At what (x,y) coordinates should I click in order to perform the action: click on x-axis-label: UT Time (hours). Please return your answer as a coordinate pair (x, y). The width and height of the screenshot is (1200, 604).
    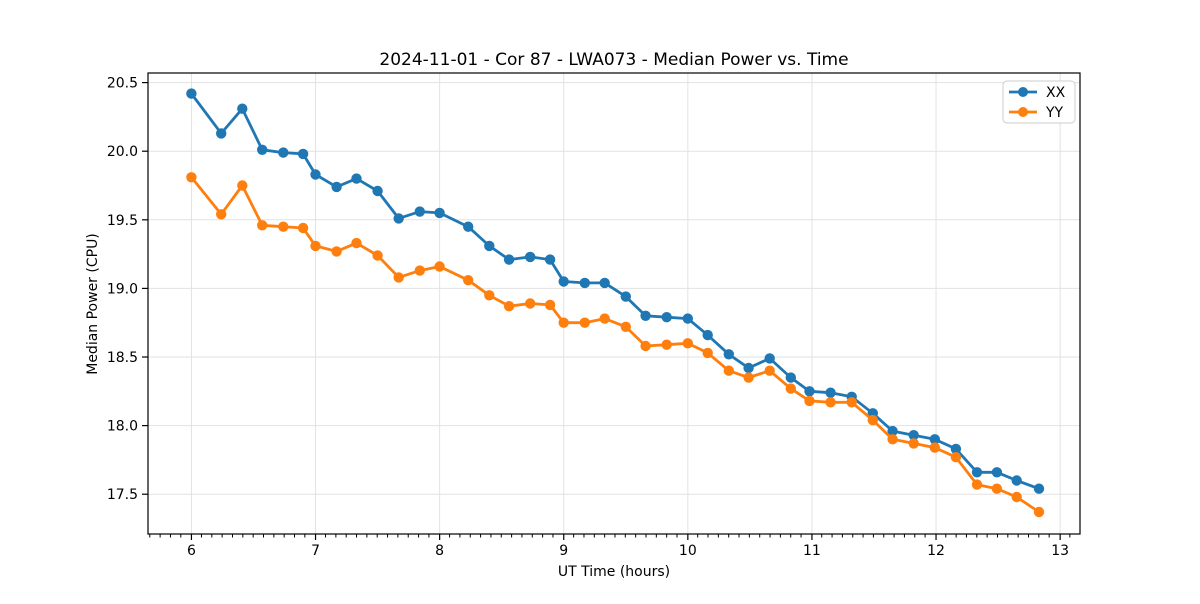
    Looking at the image, I should click on (614, 572).